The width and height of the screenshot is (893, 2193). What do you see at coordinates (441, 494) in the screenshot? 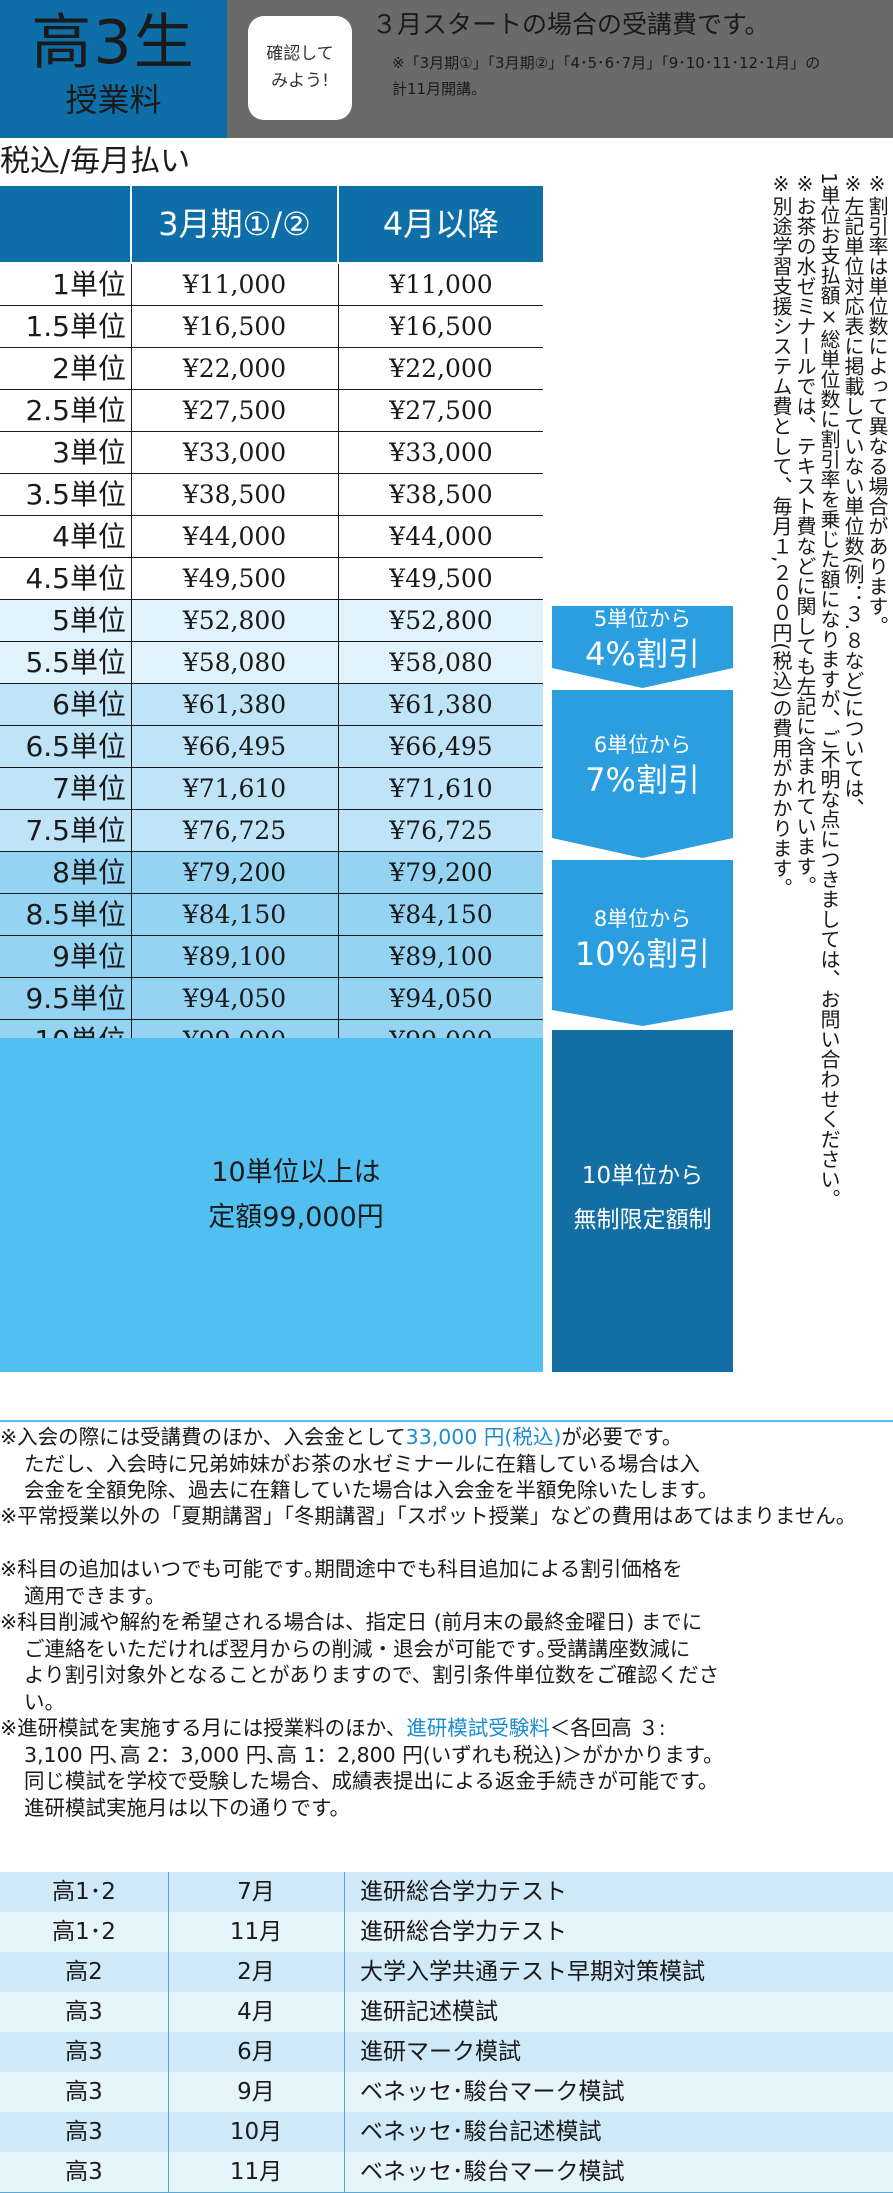
I see `fee-april: ¥38,500` at bounding box center [441, 494].